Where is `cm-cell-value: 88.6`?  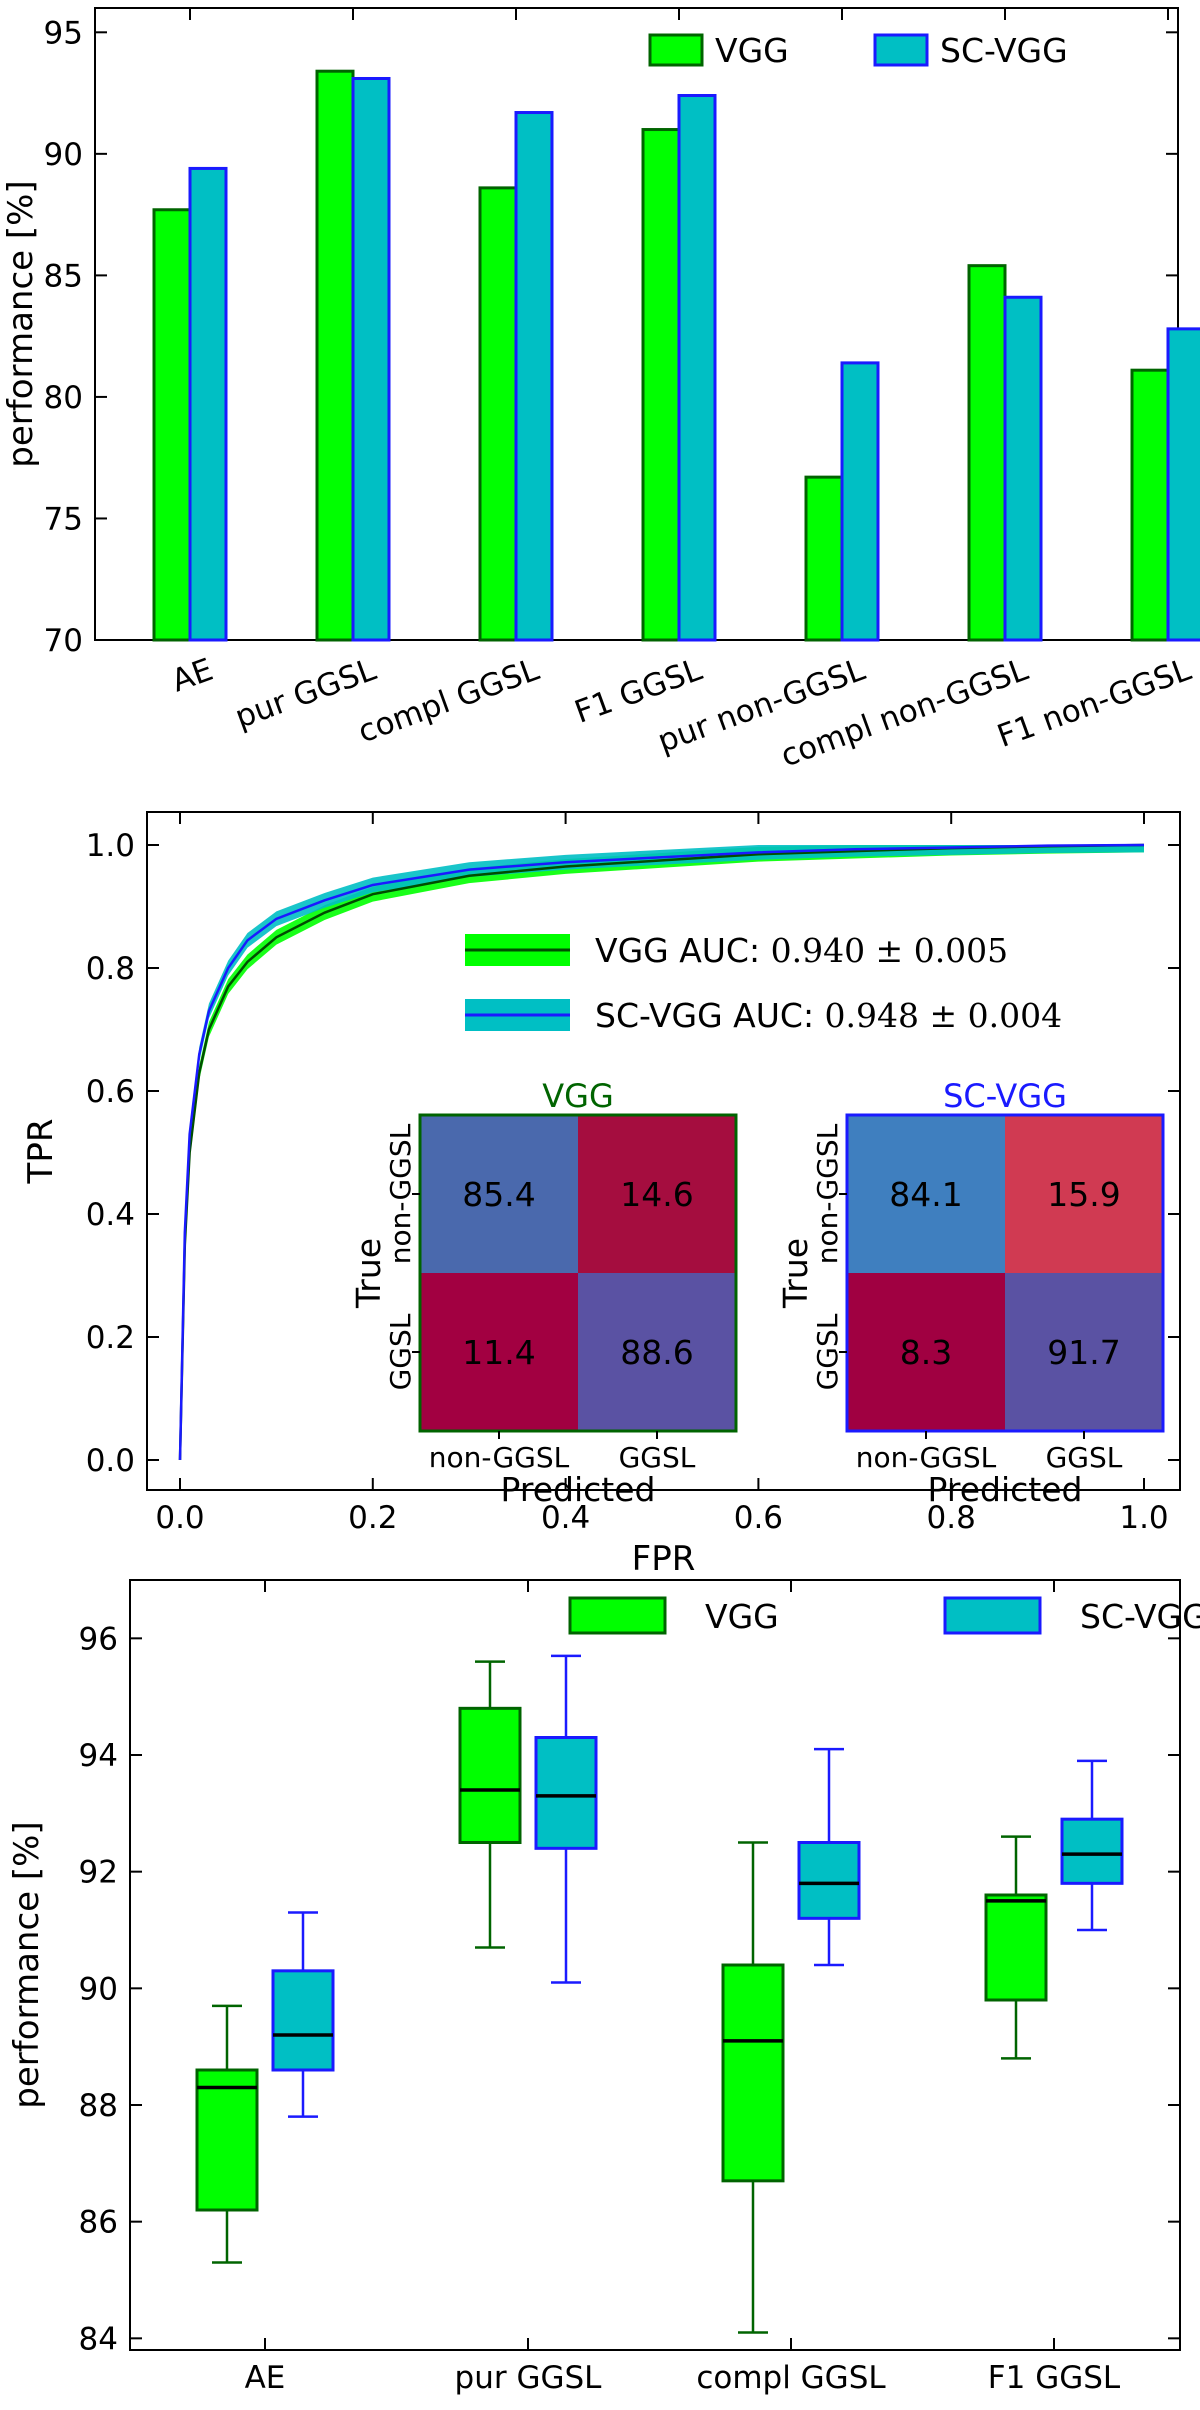
cm-cell-value: 88.6 is located at coordinates (656, 1352).